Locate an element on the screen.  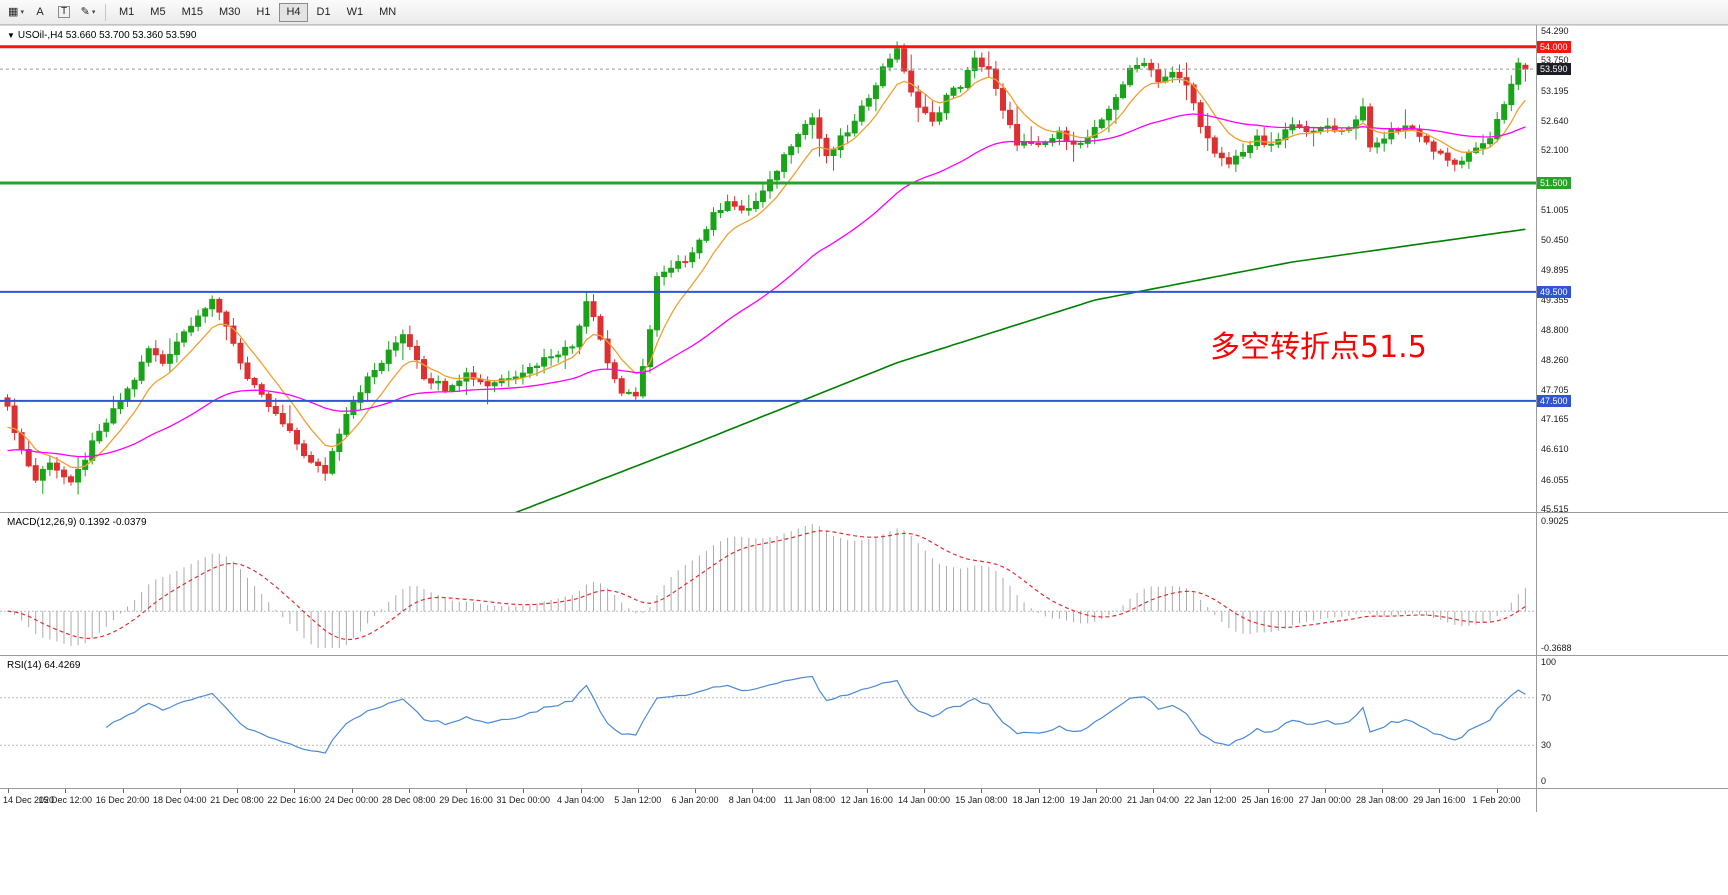
time-axis-label: 18 Jan 12:00 is located at coordinates (1038, 800).